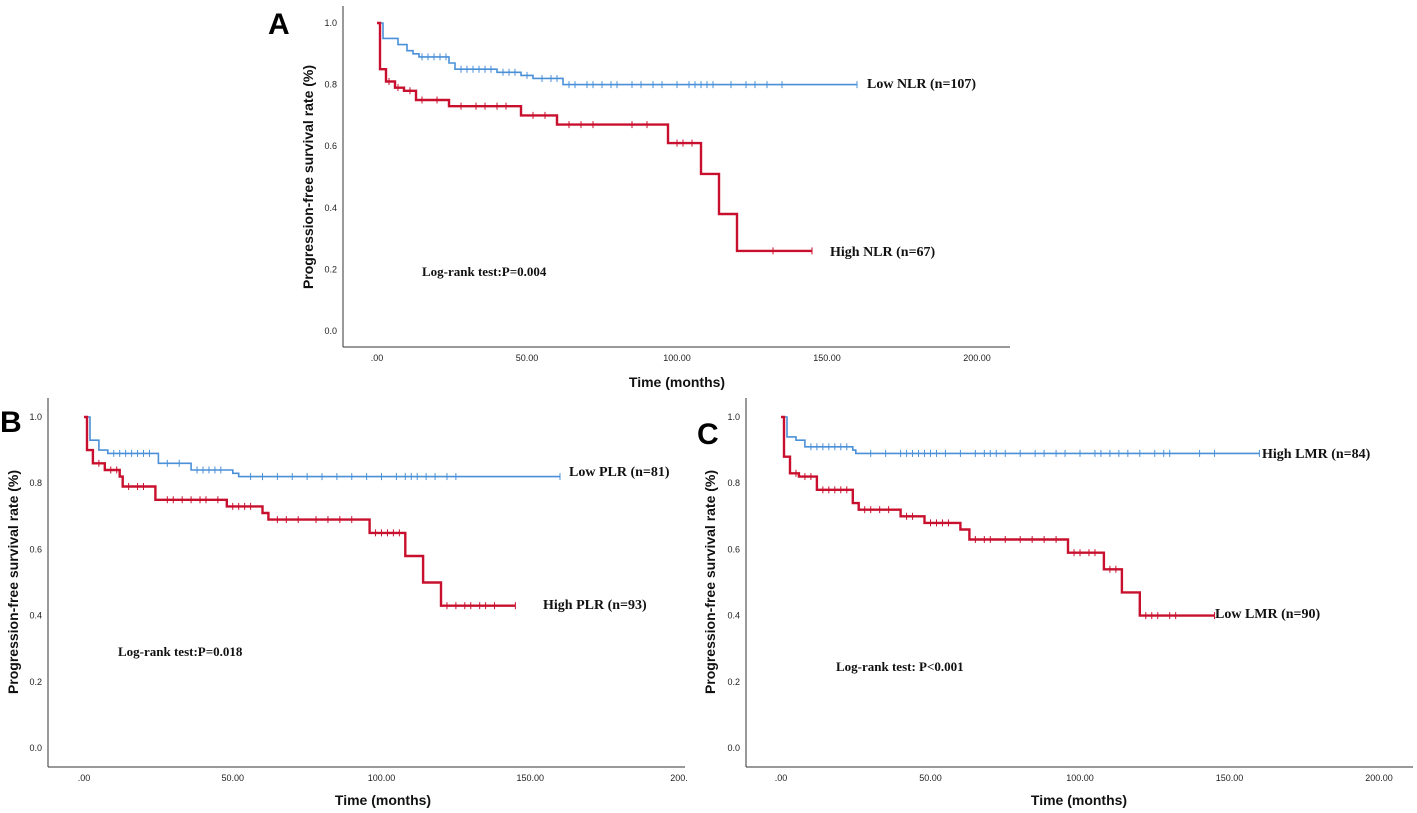  I want to click on log-rank-annotation: Log-rank test:P=0.004, so click(484, 271).